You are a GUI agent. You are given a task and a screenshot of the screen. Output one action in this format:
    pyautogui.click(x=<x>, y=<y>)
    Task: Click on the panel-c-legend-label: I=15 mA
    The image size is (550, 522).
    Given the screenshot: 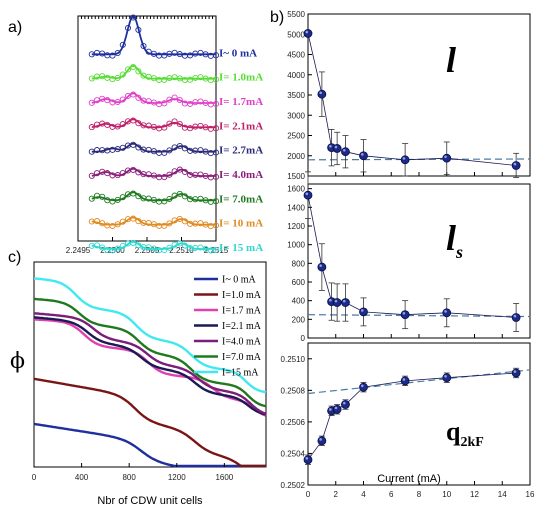 What is the action you would take?
    pyautogui.click(x=240, y=373)
    